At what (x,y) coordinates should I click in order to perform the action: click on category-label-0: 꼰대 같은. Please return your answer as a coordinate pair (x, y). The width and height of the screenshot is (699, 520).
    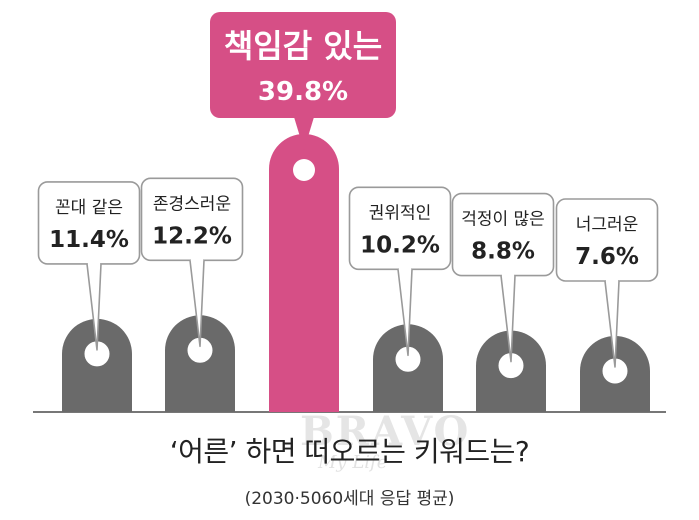
    Looking at the image, I should click on (89, 208).